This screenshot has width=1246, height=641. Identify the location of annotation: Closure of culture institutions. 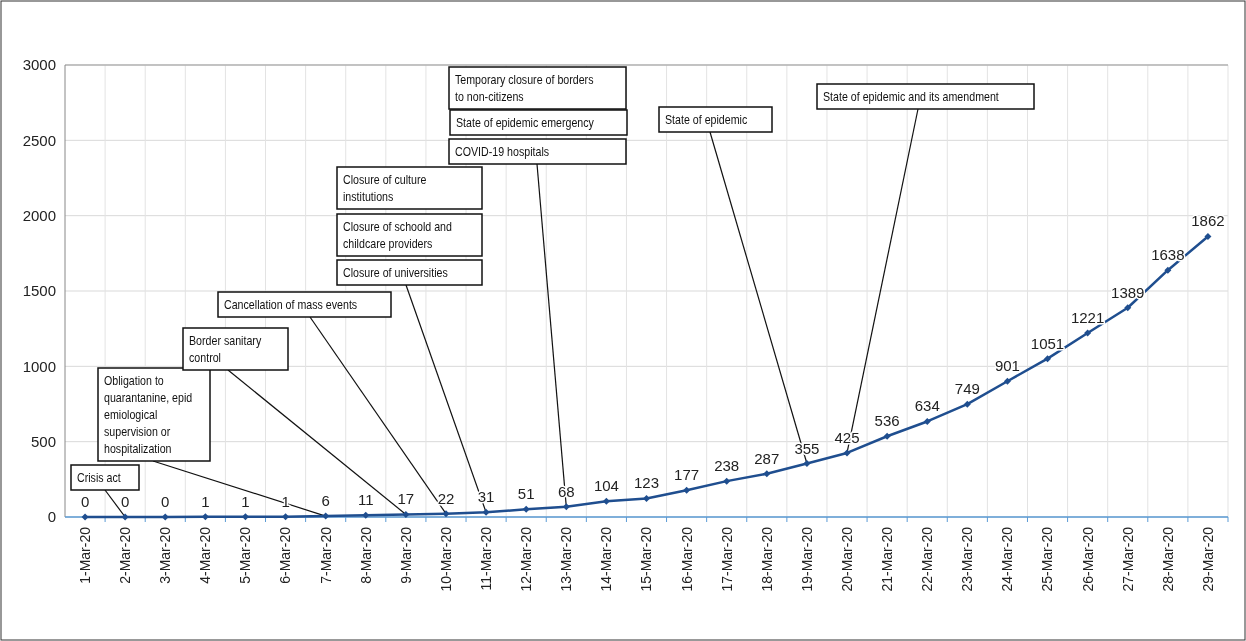
(385, 188).